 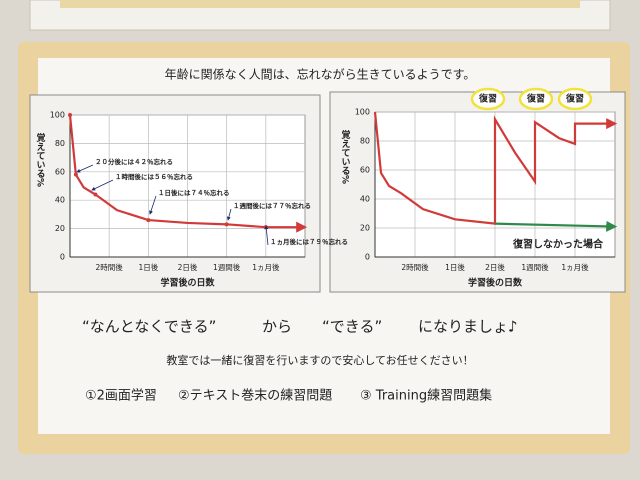 What do you see at coordinates (320, 4) in the screenshot?
I see `upper-card-band` at bounding box center [320, 4].